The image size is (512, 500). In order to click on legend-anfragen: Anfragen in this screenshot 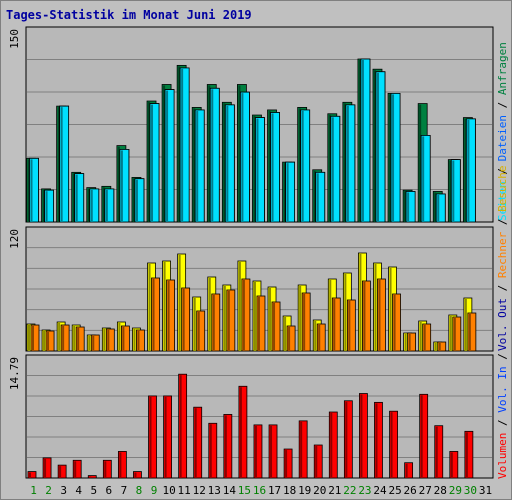, I will do `click(502, 68)`.